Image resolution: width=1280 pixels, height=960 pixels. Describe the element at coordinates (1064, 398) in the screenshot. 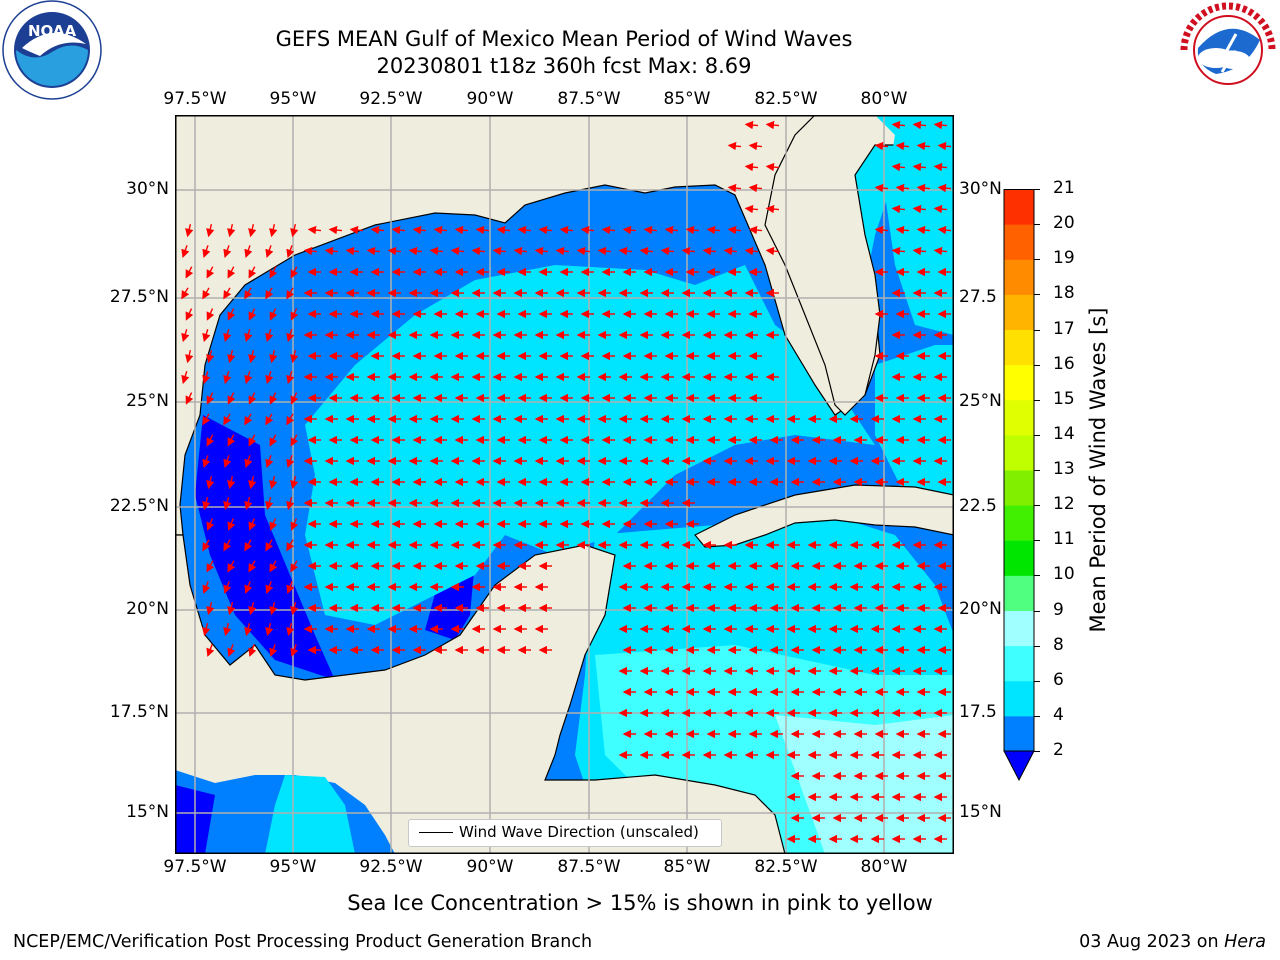

I see `colorbar-tick: 15` at that location.